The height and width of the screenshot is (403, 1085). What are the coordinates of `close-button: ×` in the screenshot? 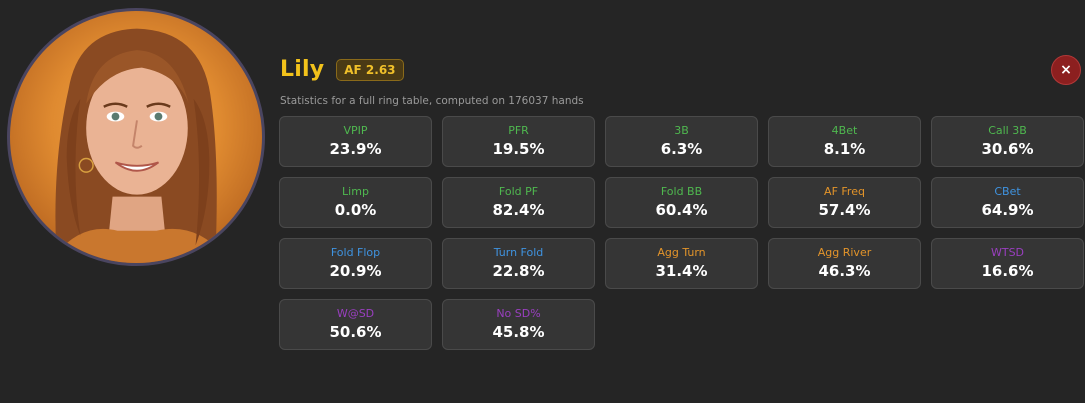 It's located at (1066, 70).